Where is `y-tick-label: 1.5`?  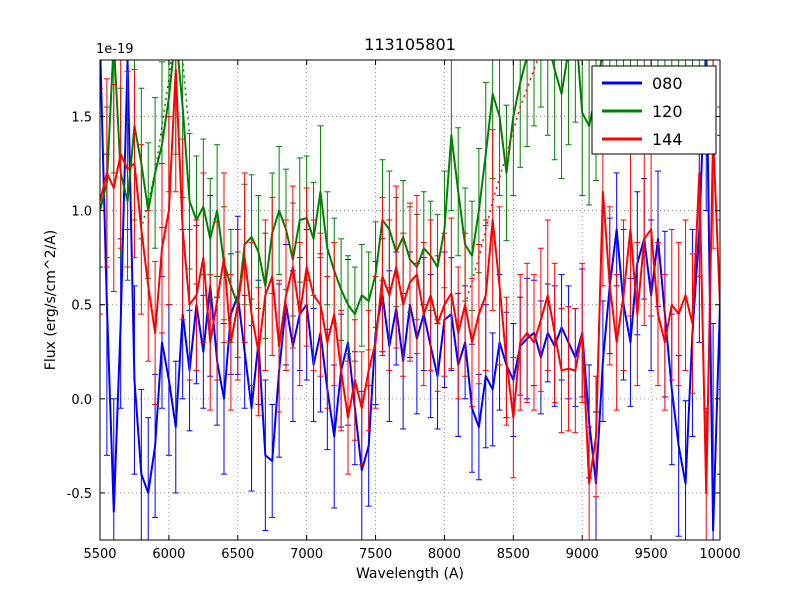 y-tick-label: 1.5 is located at coordinates (81, 117).